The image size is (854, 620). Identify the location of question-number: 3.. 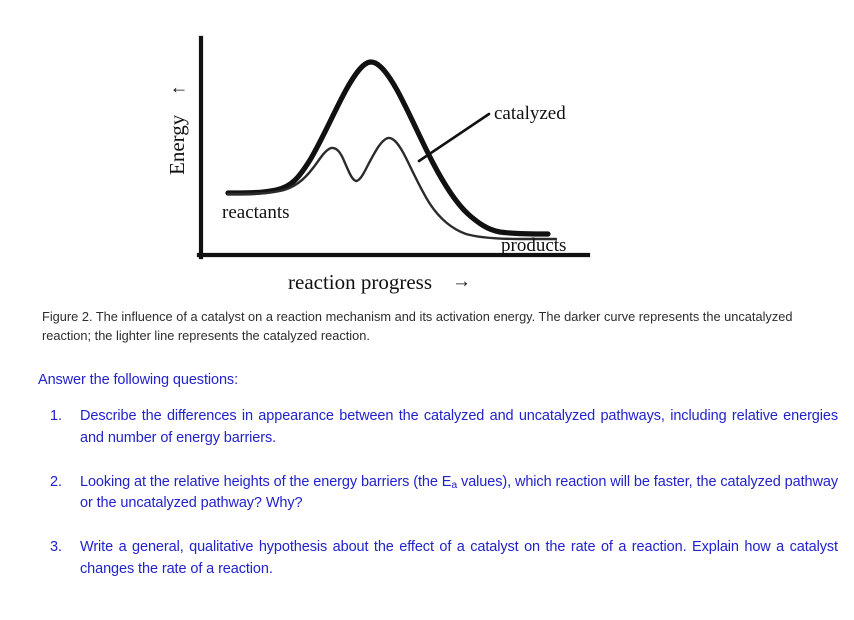
(56, 547).